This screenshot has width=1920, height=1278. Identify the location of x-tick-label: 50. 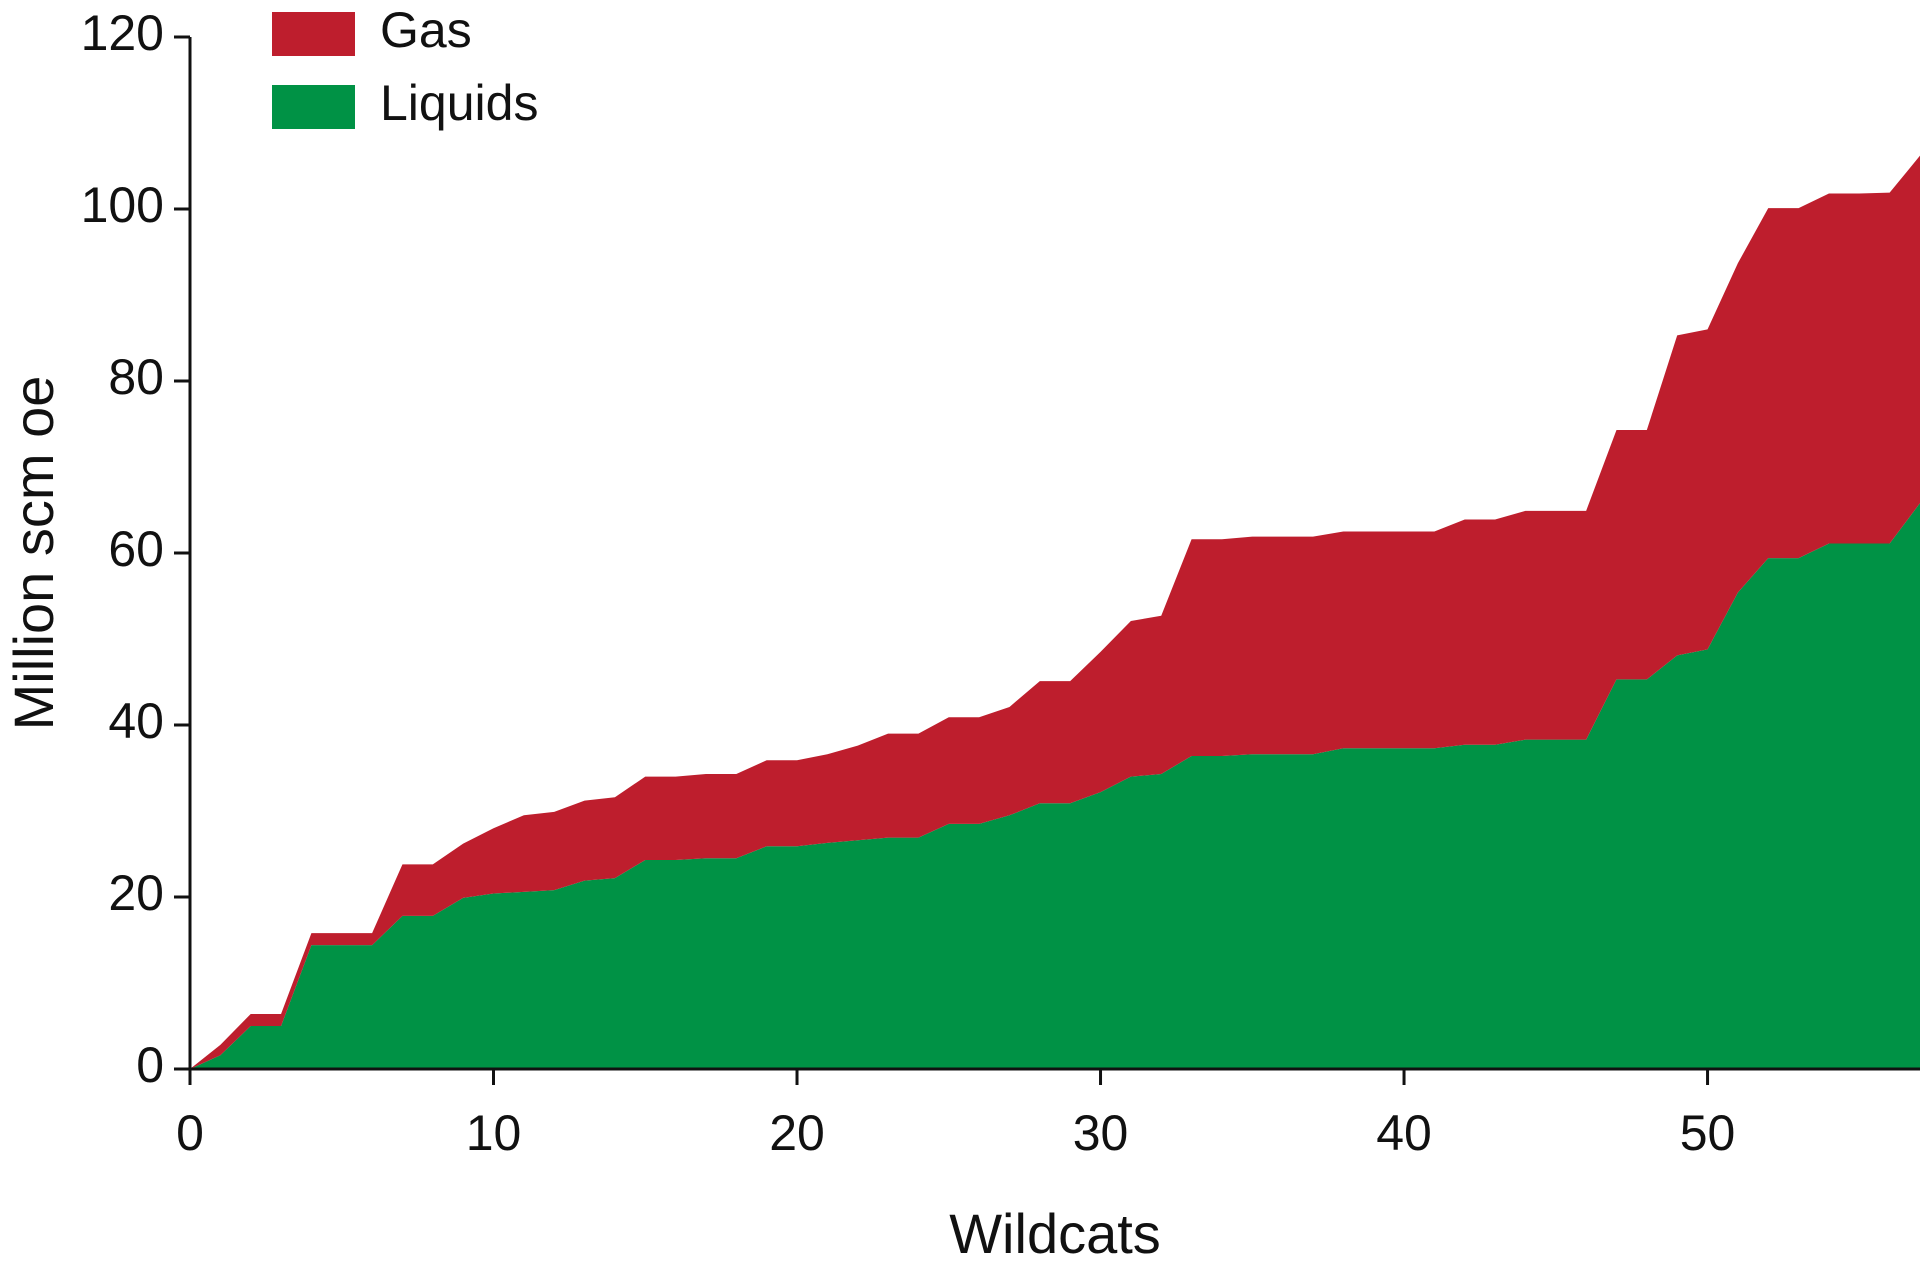
(1708, 1133).